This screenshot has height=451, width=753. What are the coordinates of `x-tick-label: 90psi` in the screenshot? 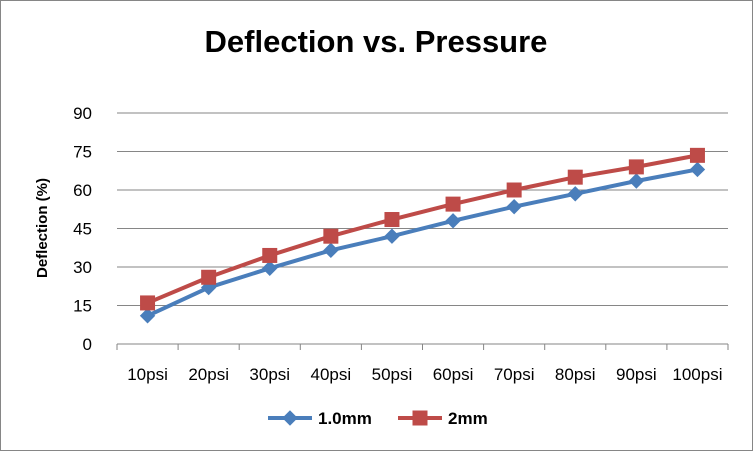 It's located at (636, 374).